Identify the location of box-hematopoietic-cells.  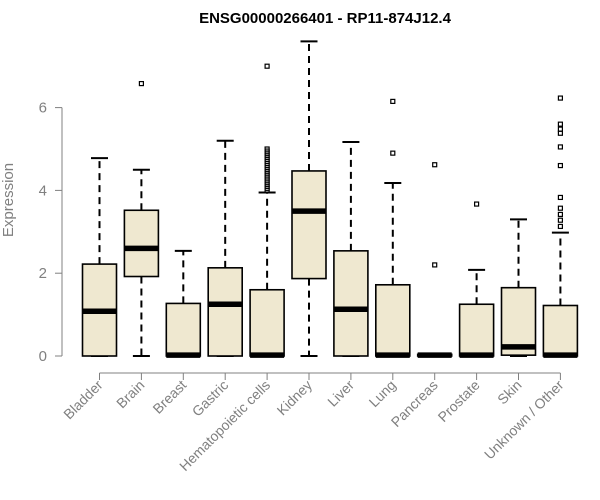
(267, 210).